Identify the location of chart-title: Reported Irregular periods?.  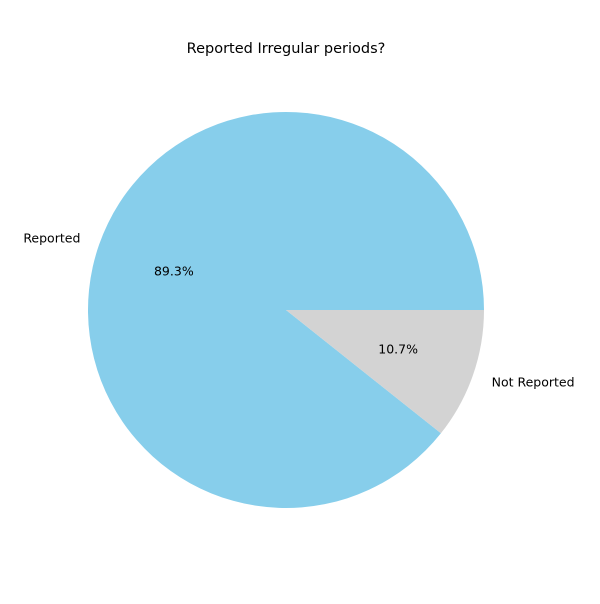
(286, 49).